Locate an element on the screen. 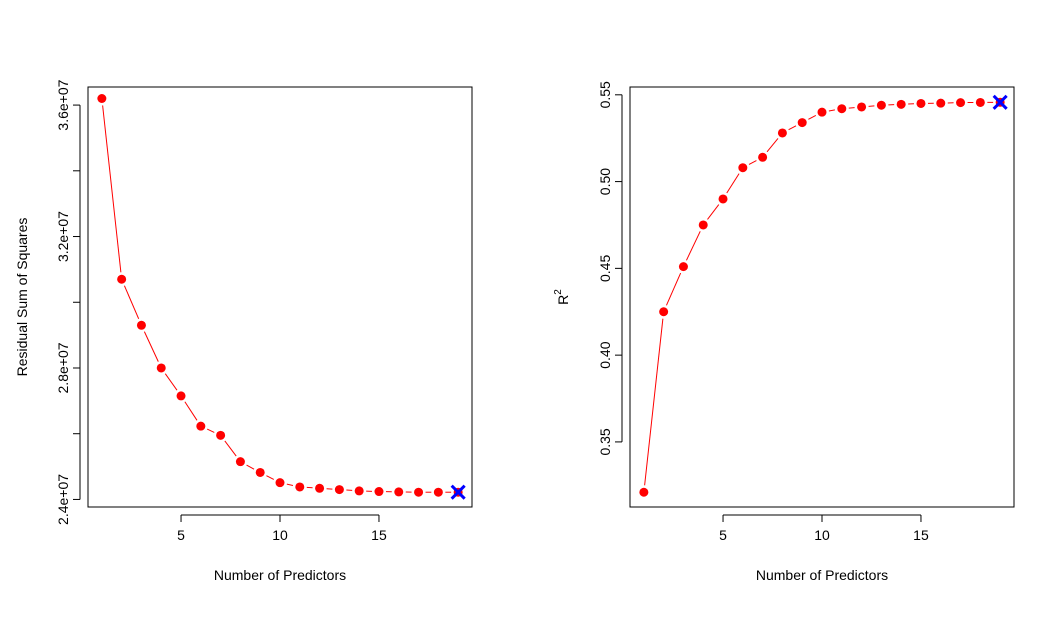 The height and width of the screenshot is (617, 1048). y-tick-label: 0.35 is located at coordinates (605, 441).